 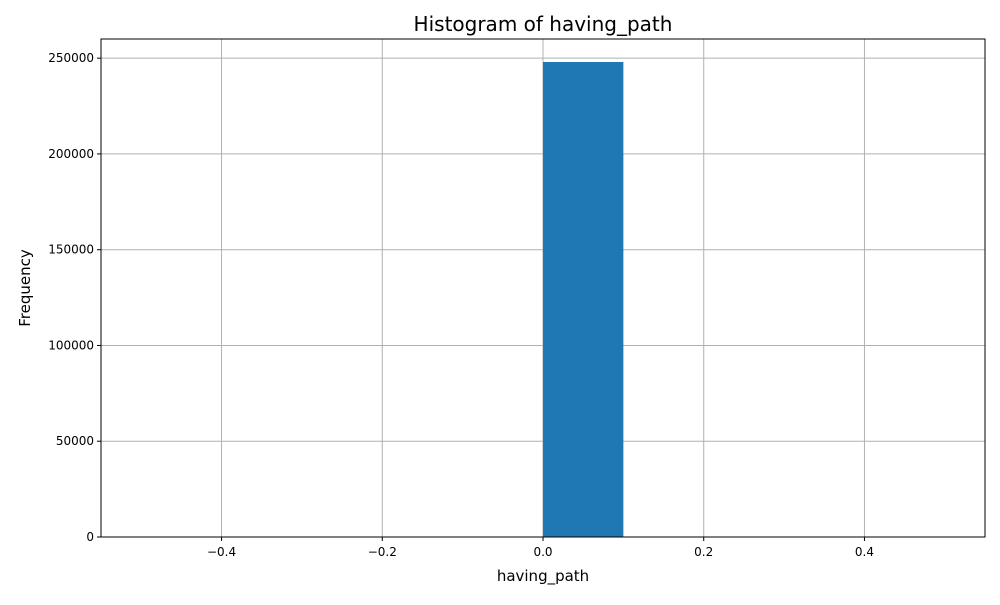 What do you see at coordinates (75, 441) in the screenshot?
I see `y-tick-label: 50000` at bounding box center [75, 441].